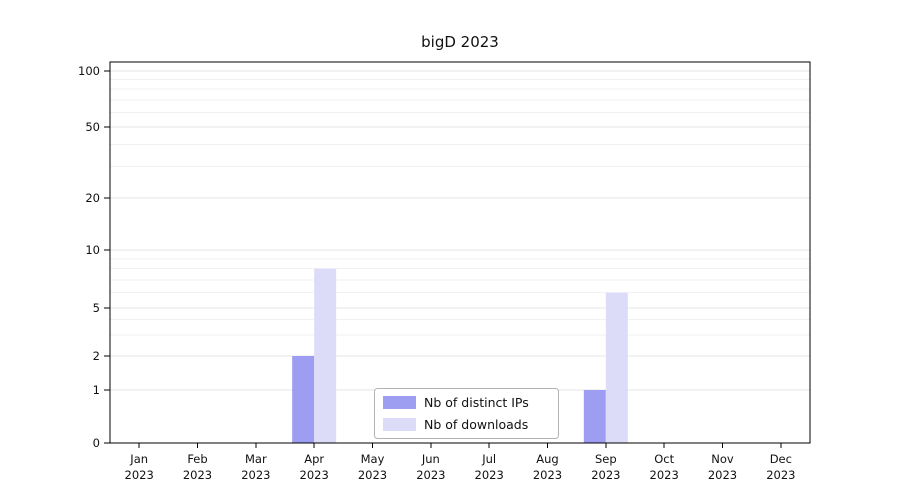 This screenshot has height=500, width=900. I want to click on y-tick-label: 100, so click(89, 71).